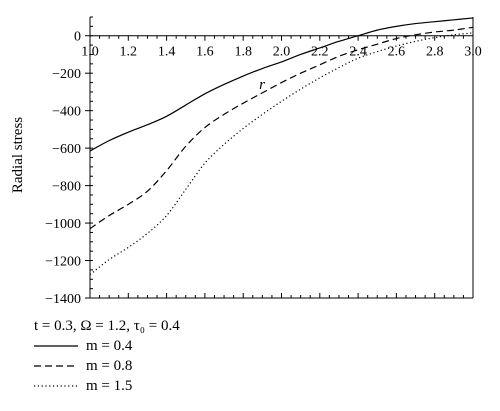 This screenshot has width=500, height=411. I want to click on legend-label-m04: m = 0.4, so click(109, 346).